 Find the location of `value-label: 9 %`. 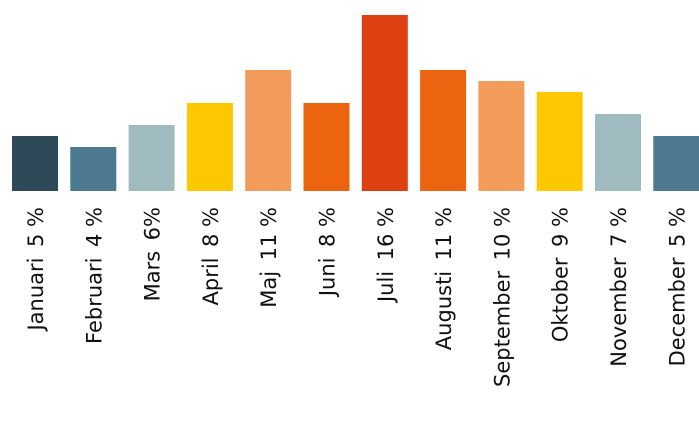

value-label: 9 % is located at coordinates (561, 227).